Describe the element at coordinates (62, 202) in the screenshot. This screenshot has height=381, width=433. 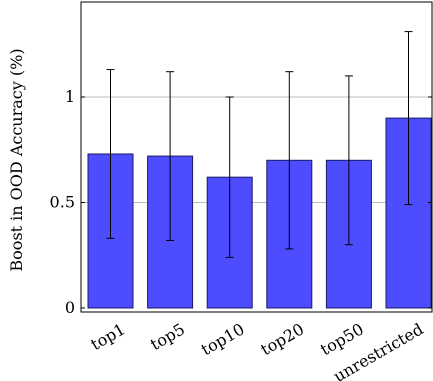
I see `y-tick-label: 0.5` at that location.